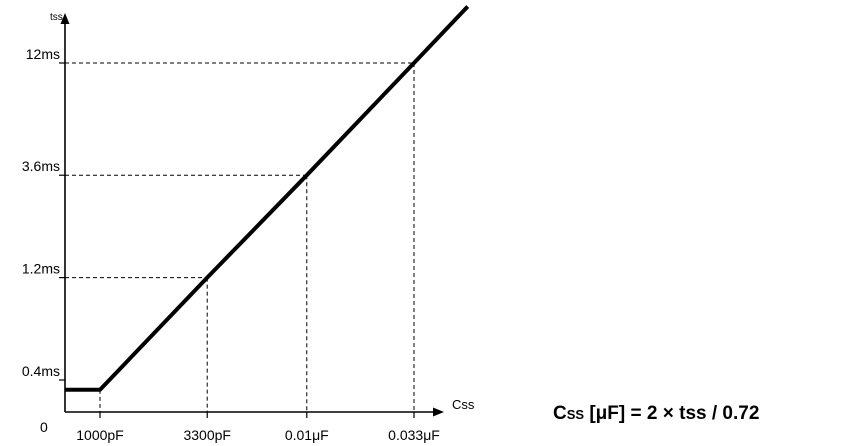  Describe the element at coordinates (41, 166) in the screenshot. I see `y-tick-label-2: 3.6ms` at that location.